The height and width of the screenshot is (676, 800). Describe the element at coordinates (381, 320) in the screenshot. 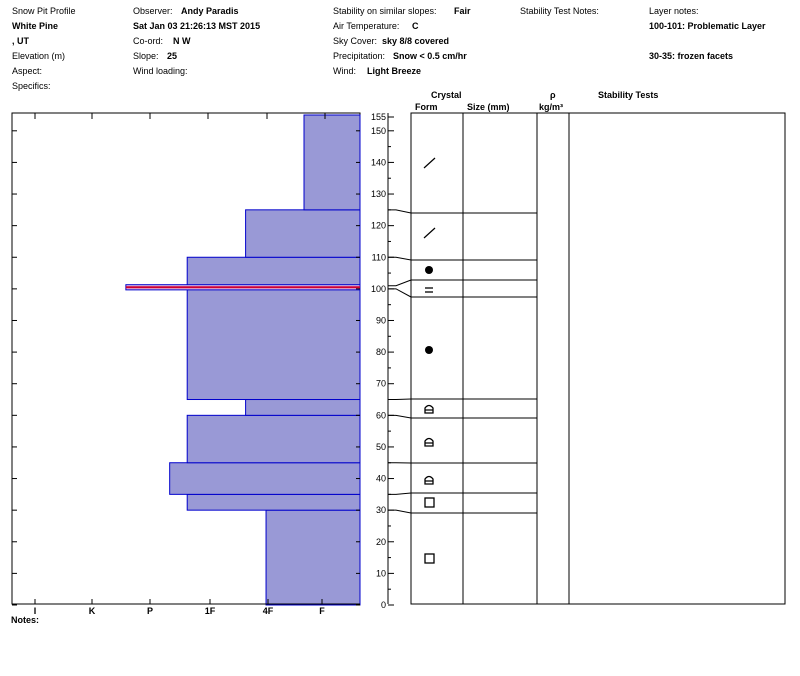

I see `depth-tick-label: 90` at that location.